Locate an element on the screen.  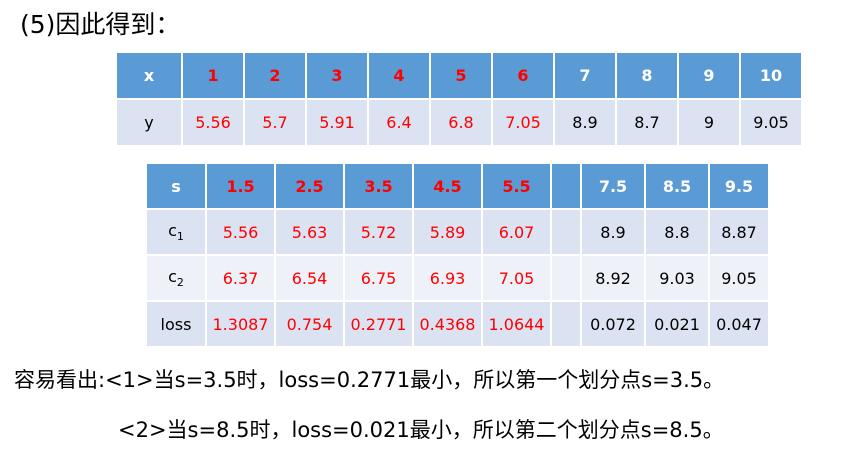
loss-value-cell: 0.021 is located at coordinates (677, 324).